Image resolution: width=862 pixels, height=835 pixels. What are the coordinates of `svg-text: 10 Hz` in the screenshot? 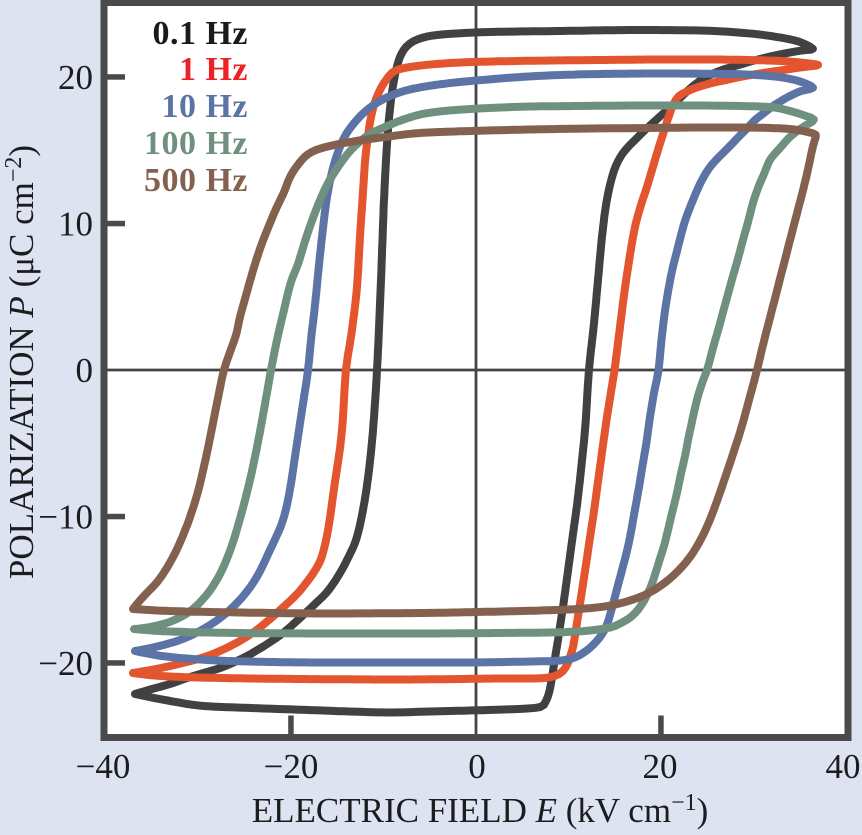 It's located at (204, 106).